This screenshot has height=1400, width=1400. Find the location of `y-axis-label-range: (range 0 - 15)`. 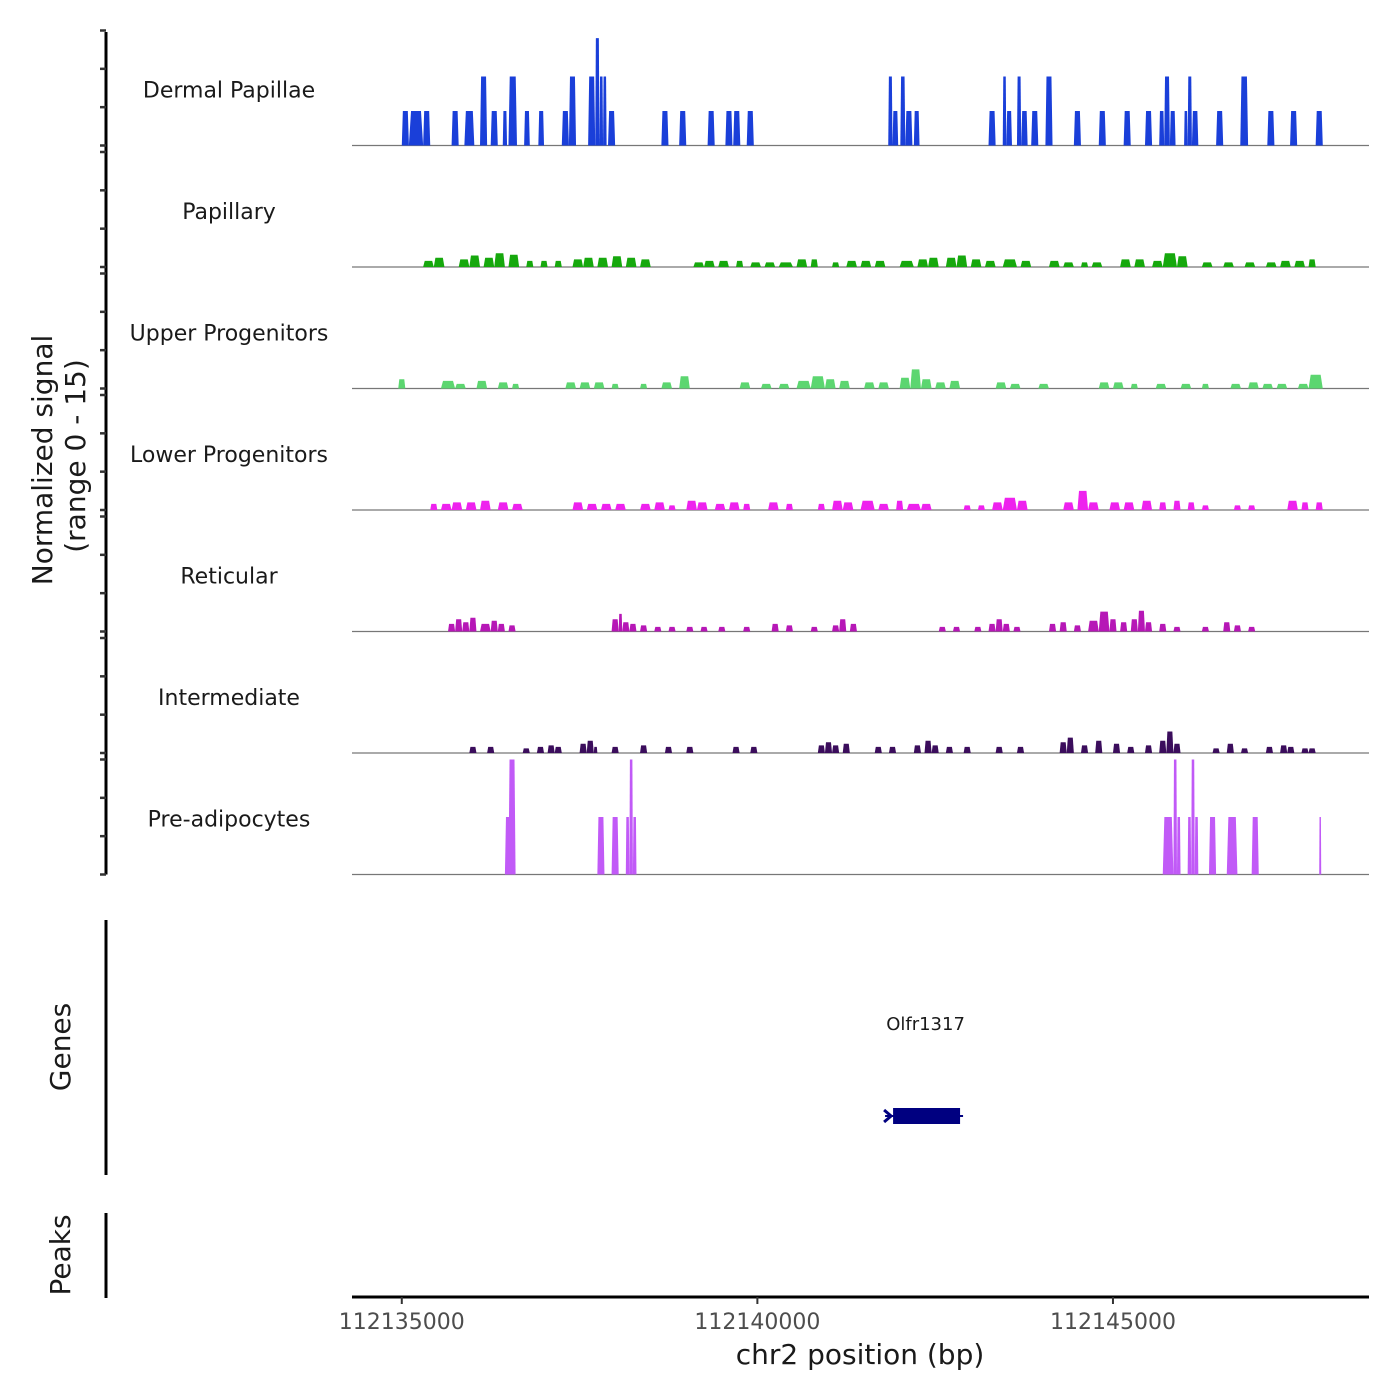

y-axis-label-range: (range 0 - 15) is located at coordinates (75, 456).